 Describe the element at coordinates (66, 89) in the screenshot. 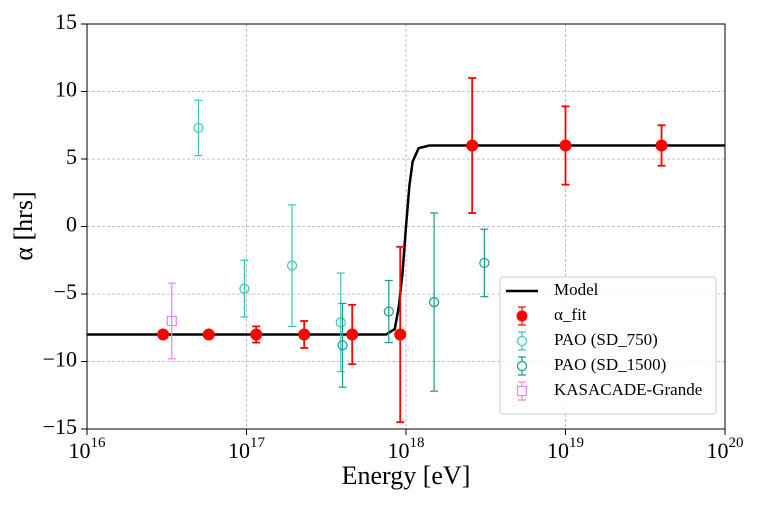

I see `y-tick-label: 10` at that location.